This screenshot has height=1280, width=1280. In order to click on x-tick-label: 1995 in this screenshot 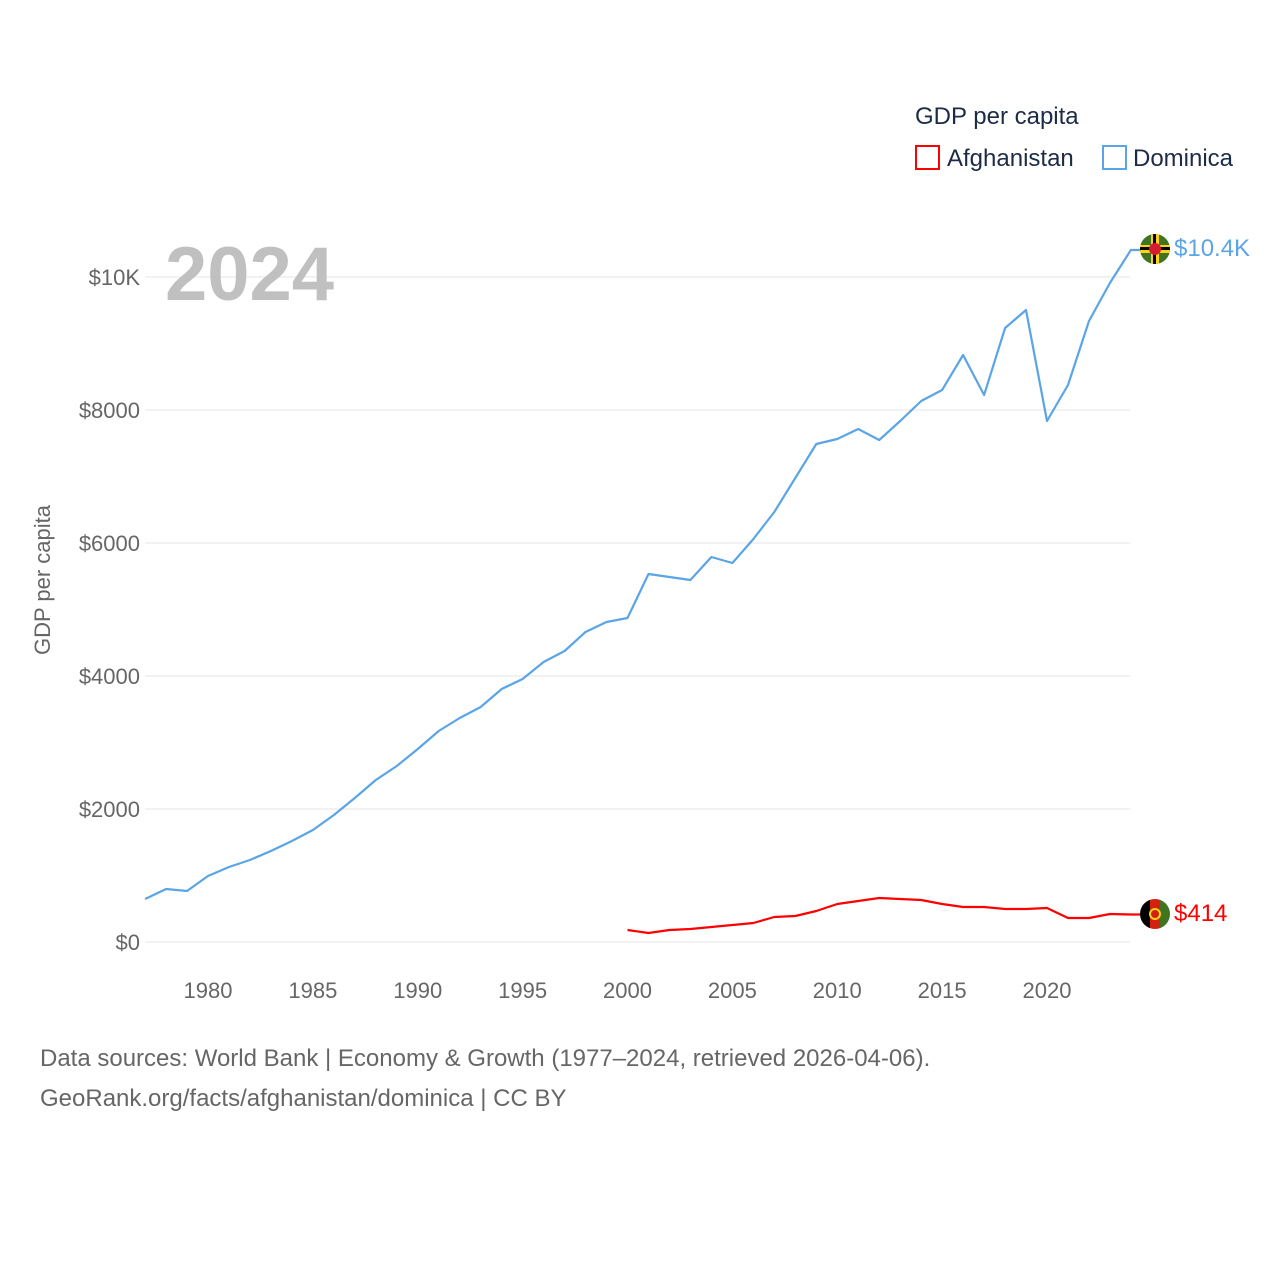, I will do `click(522, 990)`.